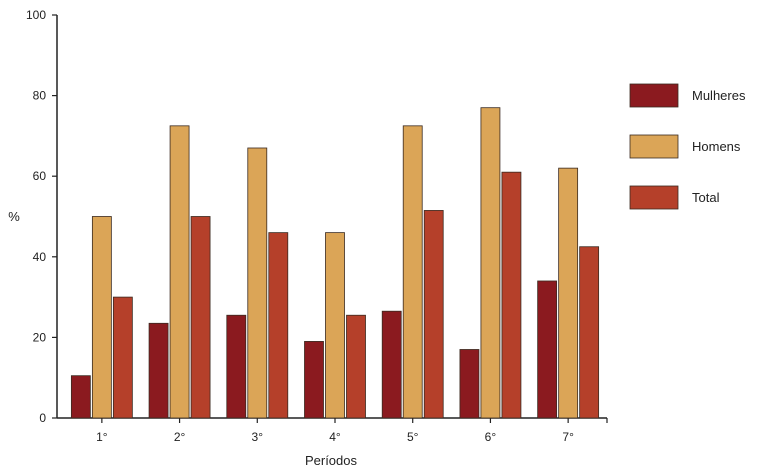 The image size is (758, 472). Describe the element at coordinates (36, 15) in the screenshot. I see `y-tick-label: 100` at that location.